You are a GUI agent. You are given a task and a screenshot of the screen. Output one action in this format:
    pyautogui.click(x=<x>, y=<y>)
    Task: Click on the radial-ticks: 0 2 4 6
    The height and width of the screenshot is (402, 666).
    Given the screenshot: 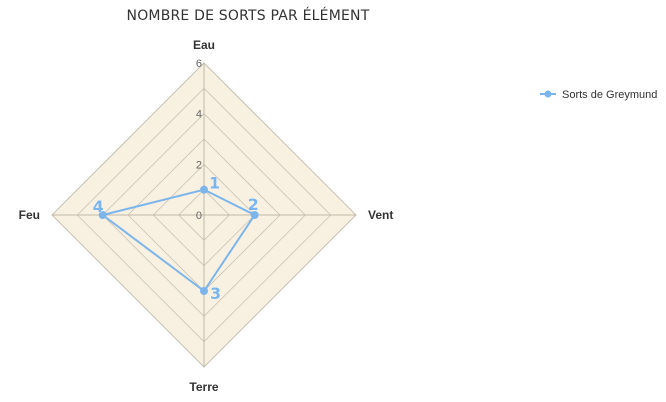 What is the action you would take?
    pyautogui.click(x=199, y=140)
    